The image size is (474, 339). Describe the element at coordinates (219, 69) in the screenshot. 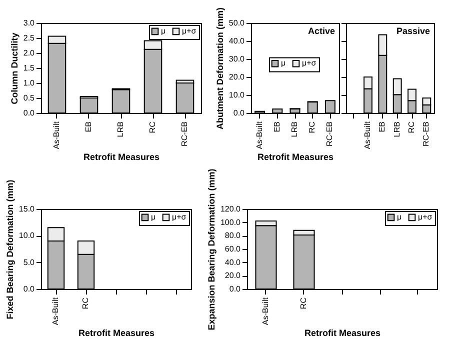

I see `y-axis-title: Abutment Deformation (mm)` at that location.